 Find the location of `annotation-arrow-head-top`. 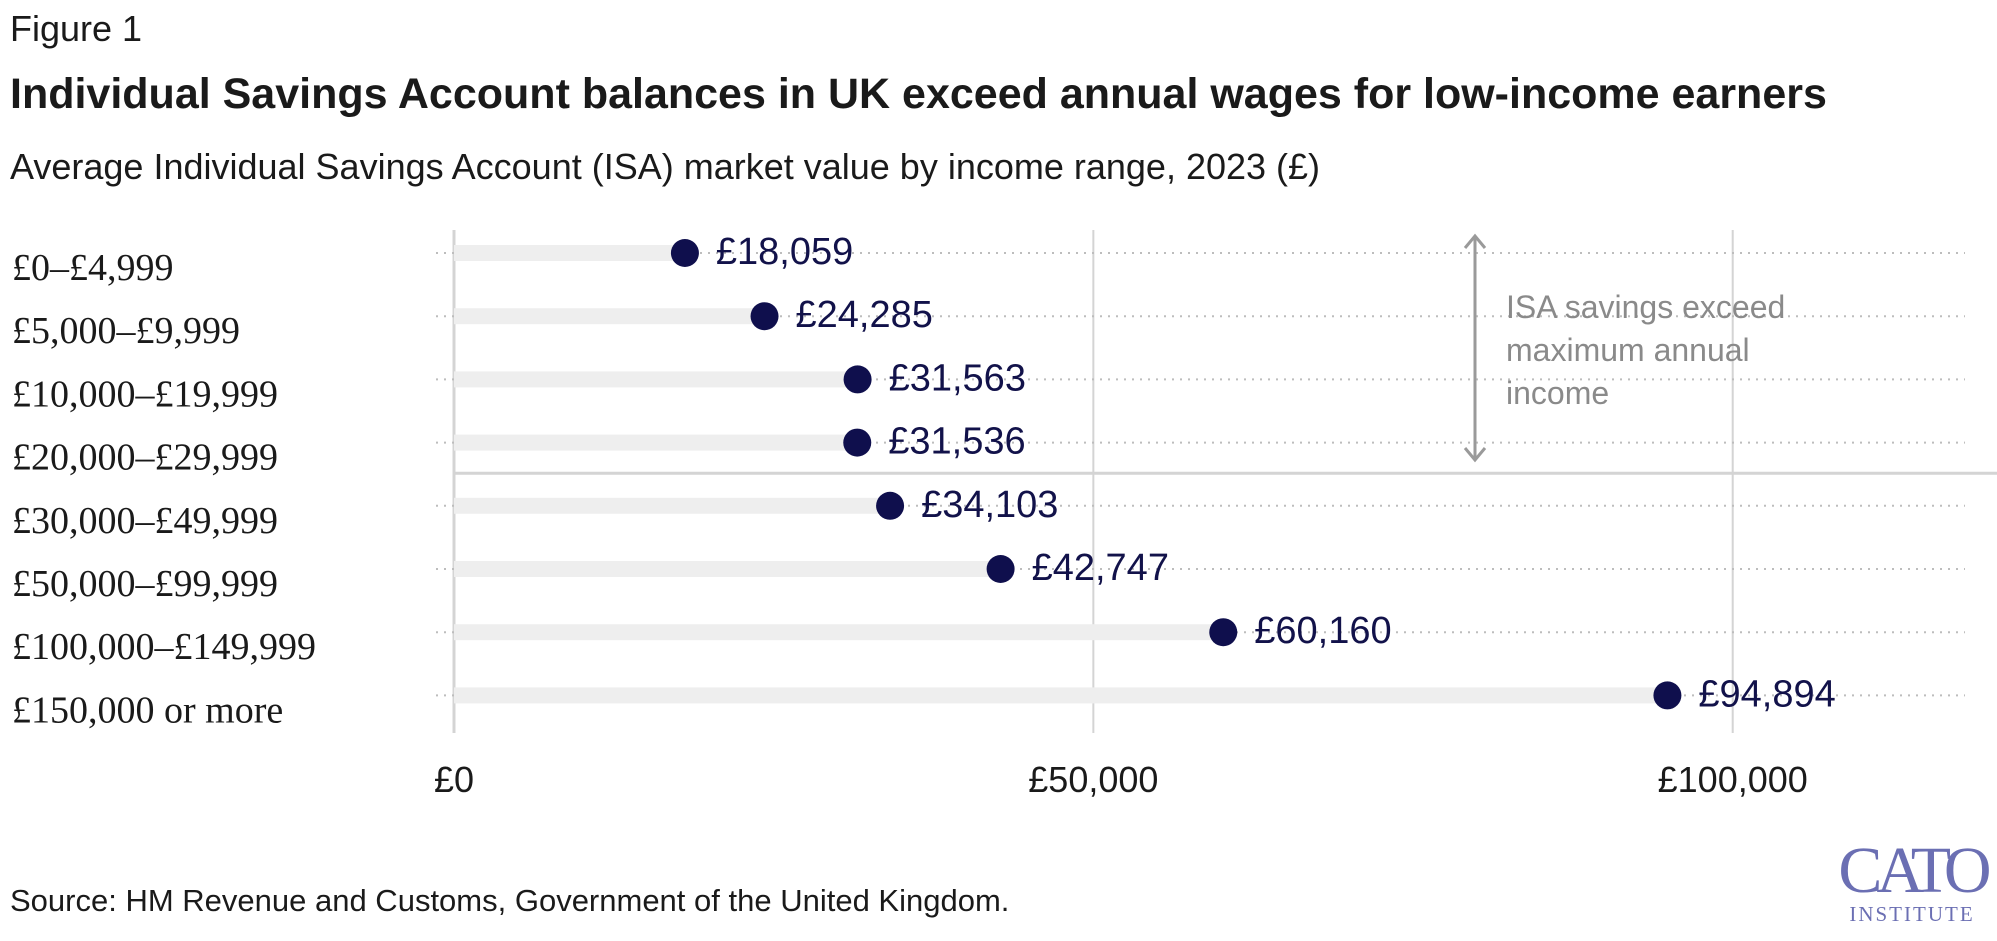

annotation-arrow-head-top is located at coordinates (1475, 241).